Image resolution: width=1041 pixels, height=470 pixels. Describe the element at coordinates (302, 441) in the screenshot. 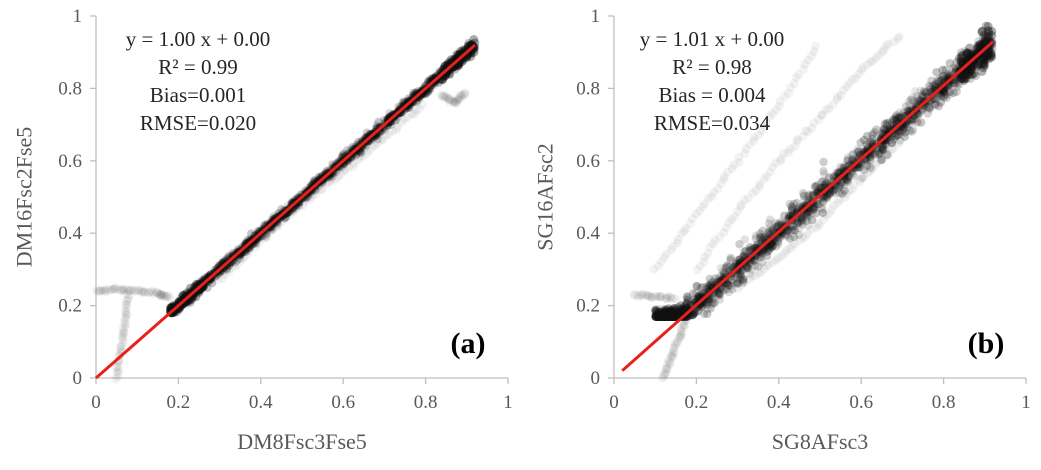

I see `x-axis-label: DM8Fsc3Fse5` at that location.